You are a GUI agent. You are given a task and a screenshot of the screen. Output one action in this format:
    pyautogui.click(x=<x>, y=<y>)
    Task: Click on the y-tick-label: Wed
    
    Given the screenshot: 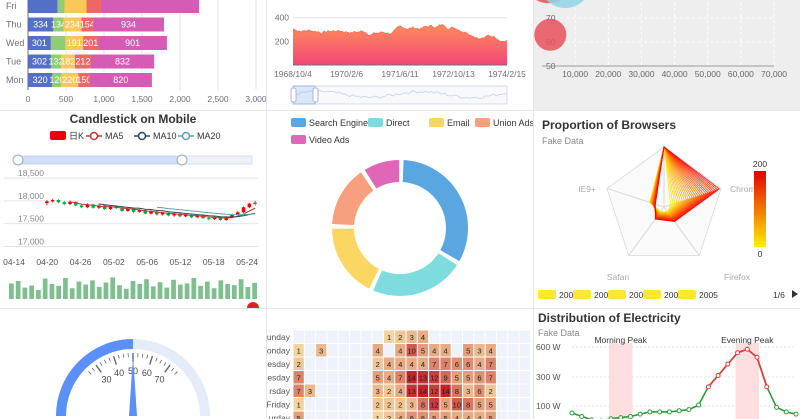 What is the action you would take?
    pyautogui.click(x=15, y=43)
    